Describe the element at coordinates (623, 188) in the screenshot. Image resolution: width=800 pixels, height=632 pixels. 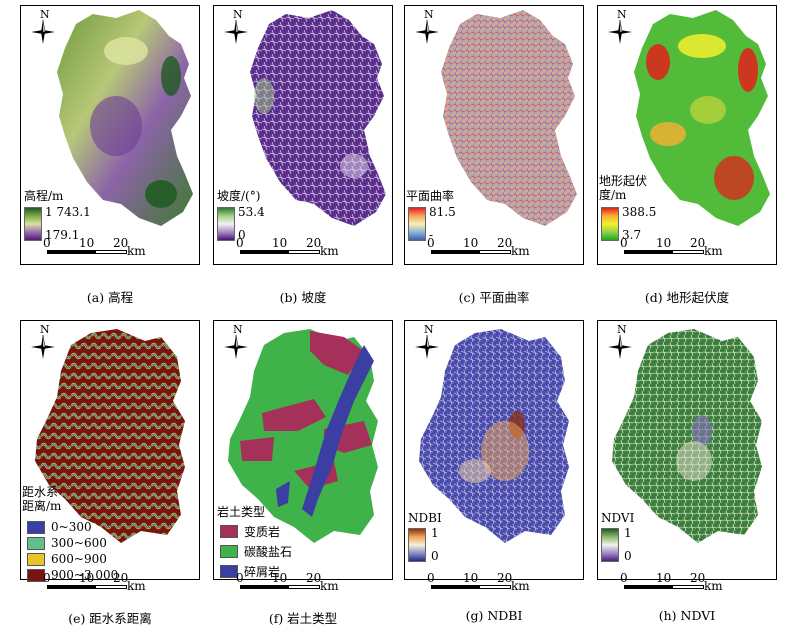
I see `legend-title: 地形起伏 度/m` at that location.